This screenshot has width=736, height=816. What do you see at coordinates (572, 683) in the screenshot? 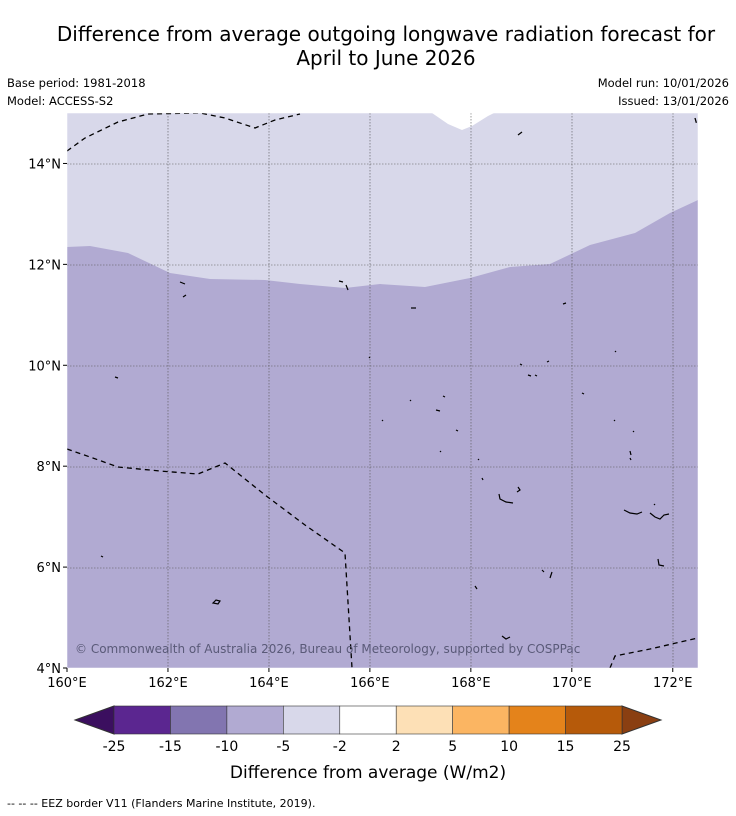
I see `lon-tick-label: 170°E` at bounding box center [572, 683].